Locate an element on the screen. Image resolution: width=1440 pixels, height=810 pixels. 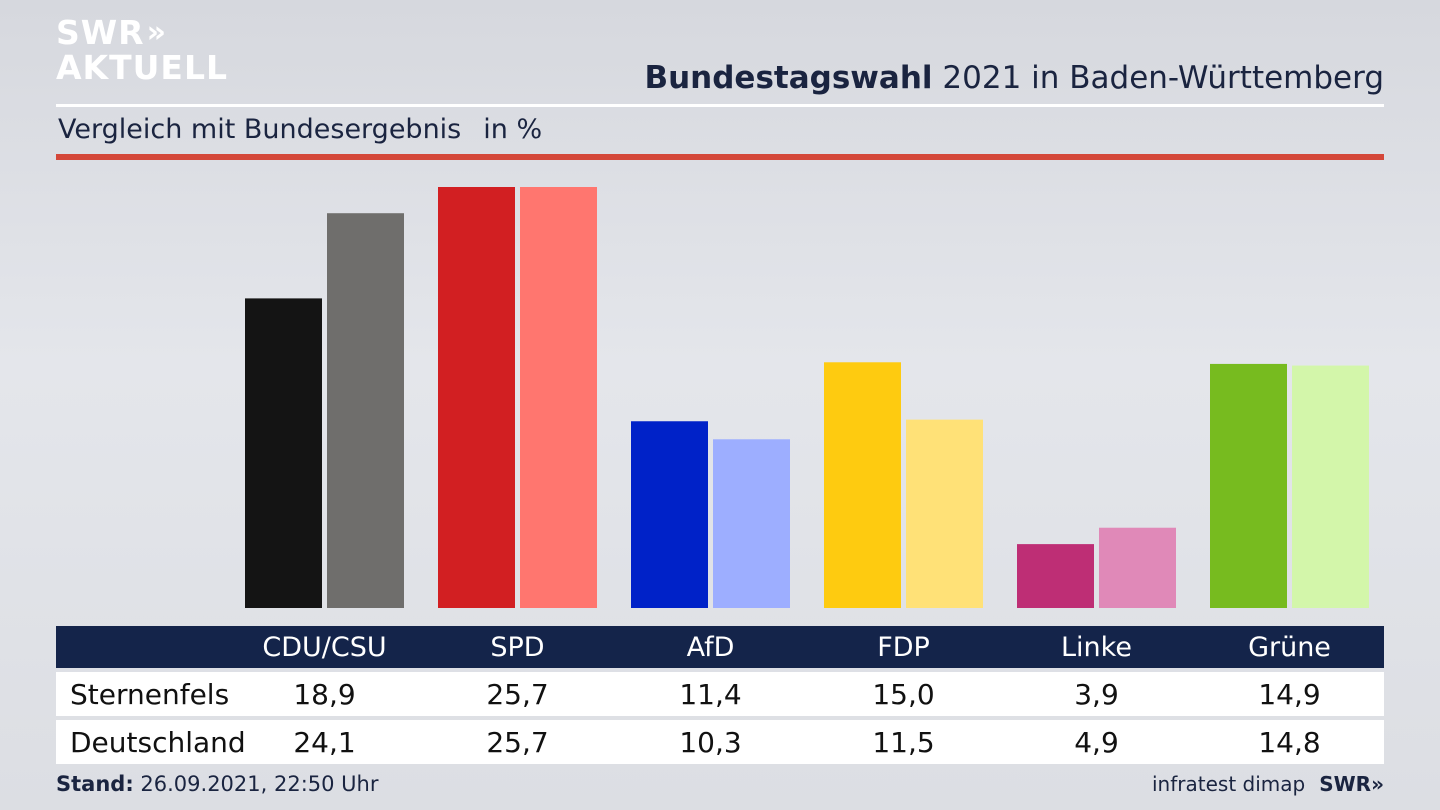
bar-linke-sternenfels is located at coordinates (1055, 576).